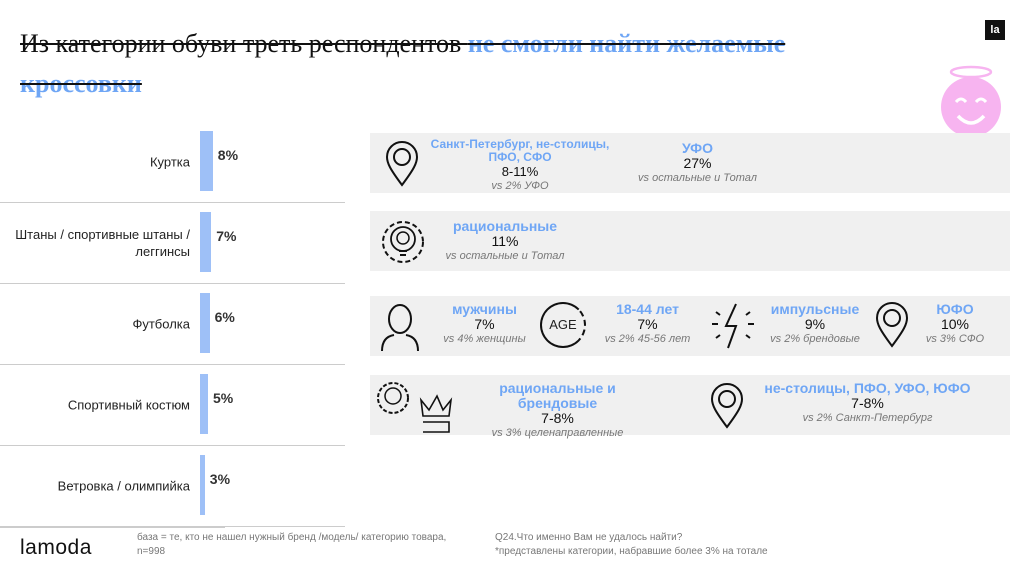 The height and width of the screenshot is (574, 1024). Describe the element at coordinates (995, 30) in the screenshot. I see `lamoda-badge: la` at that location.